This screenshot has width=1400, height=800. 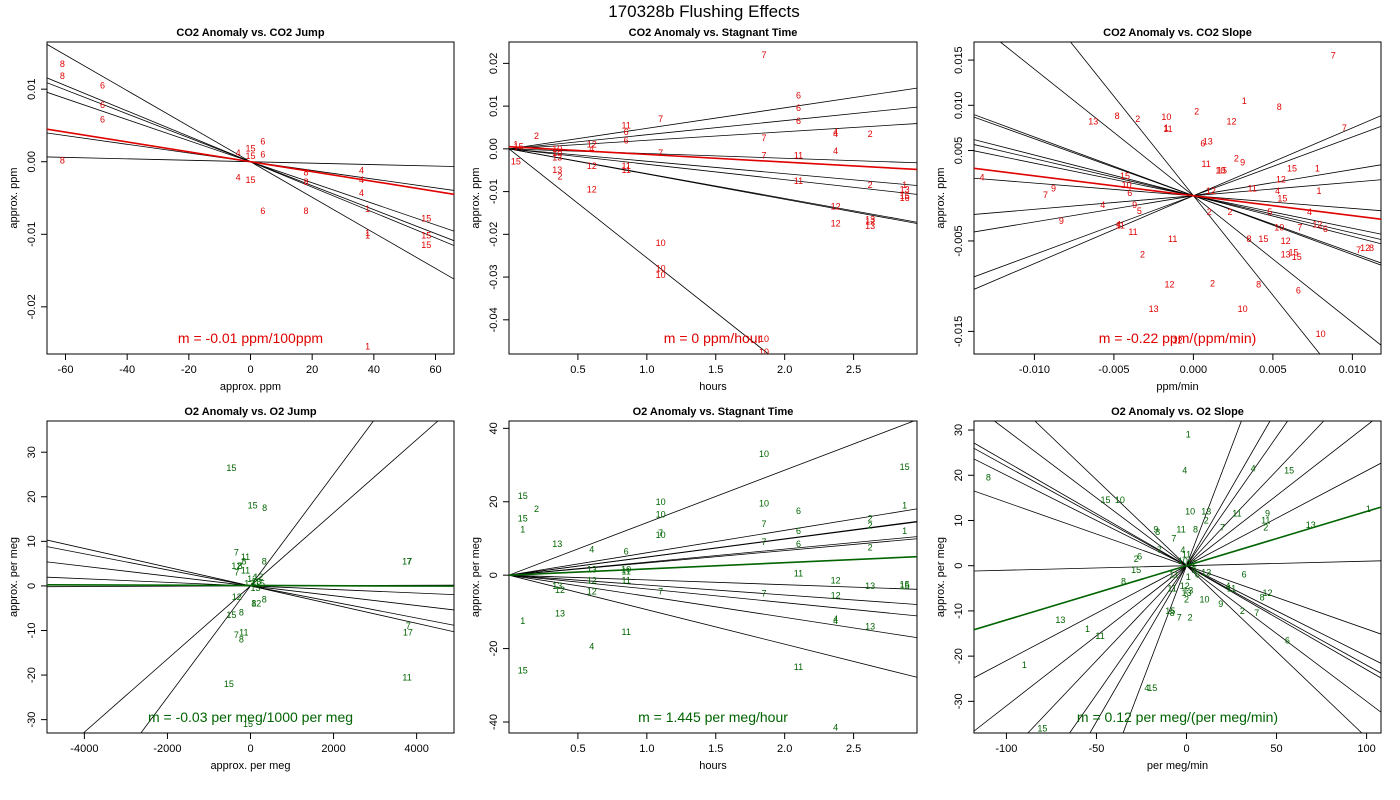 I want to click on y-tick-label: -30, so click(x=959, y=701).